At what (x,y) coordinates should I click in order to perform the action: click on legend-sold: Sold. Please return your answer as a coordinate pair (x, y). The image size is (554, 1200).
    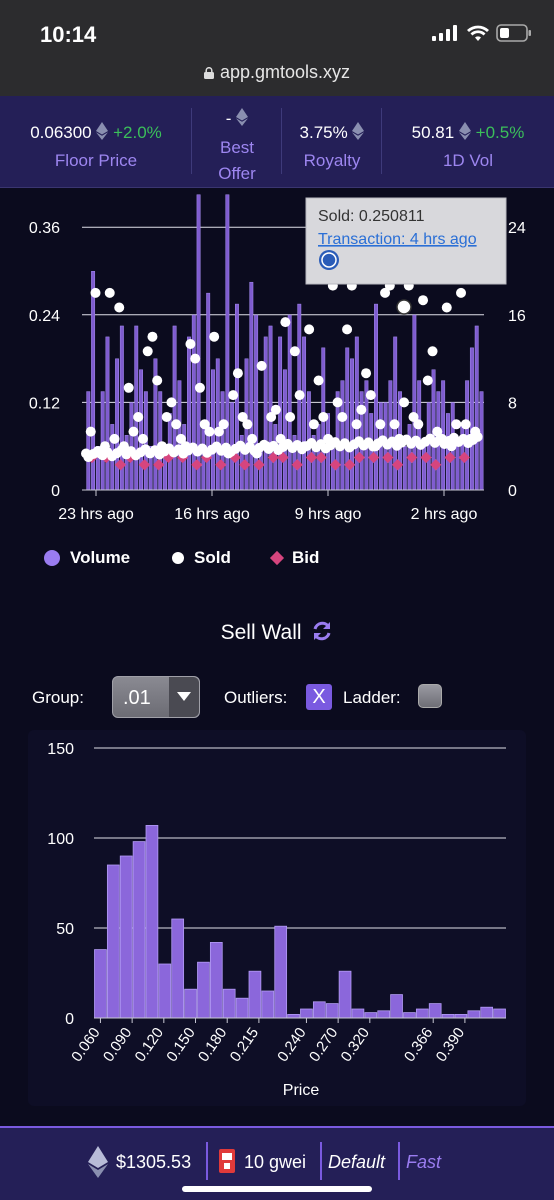
    Looking at the image, I should click on (201, 558).